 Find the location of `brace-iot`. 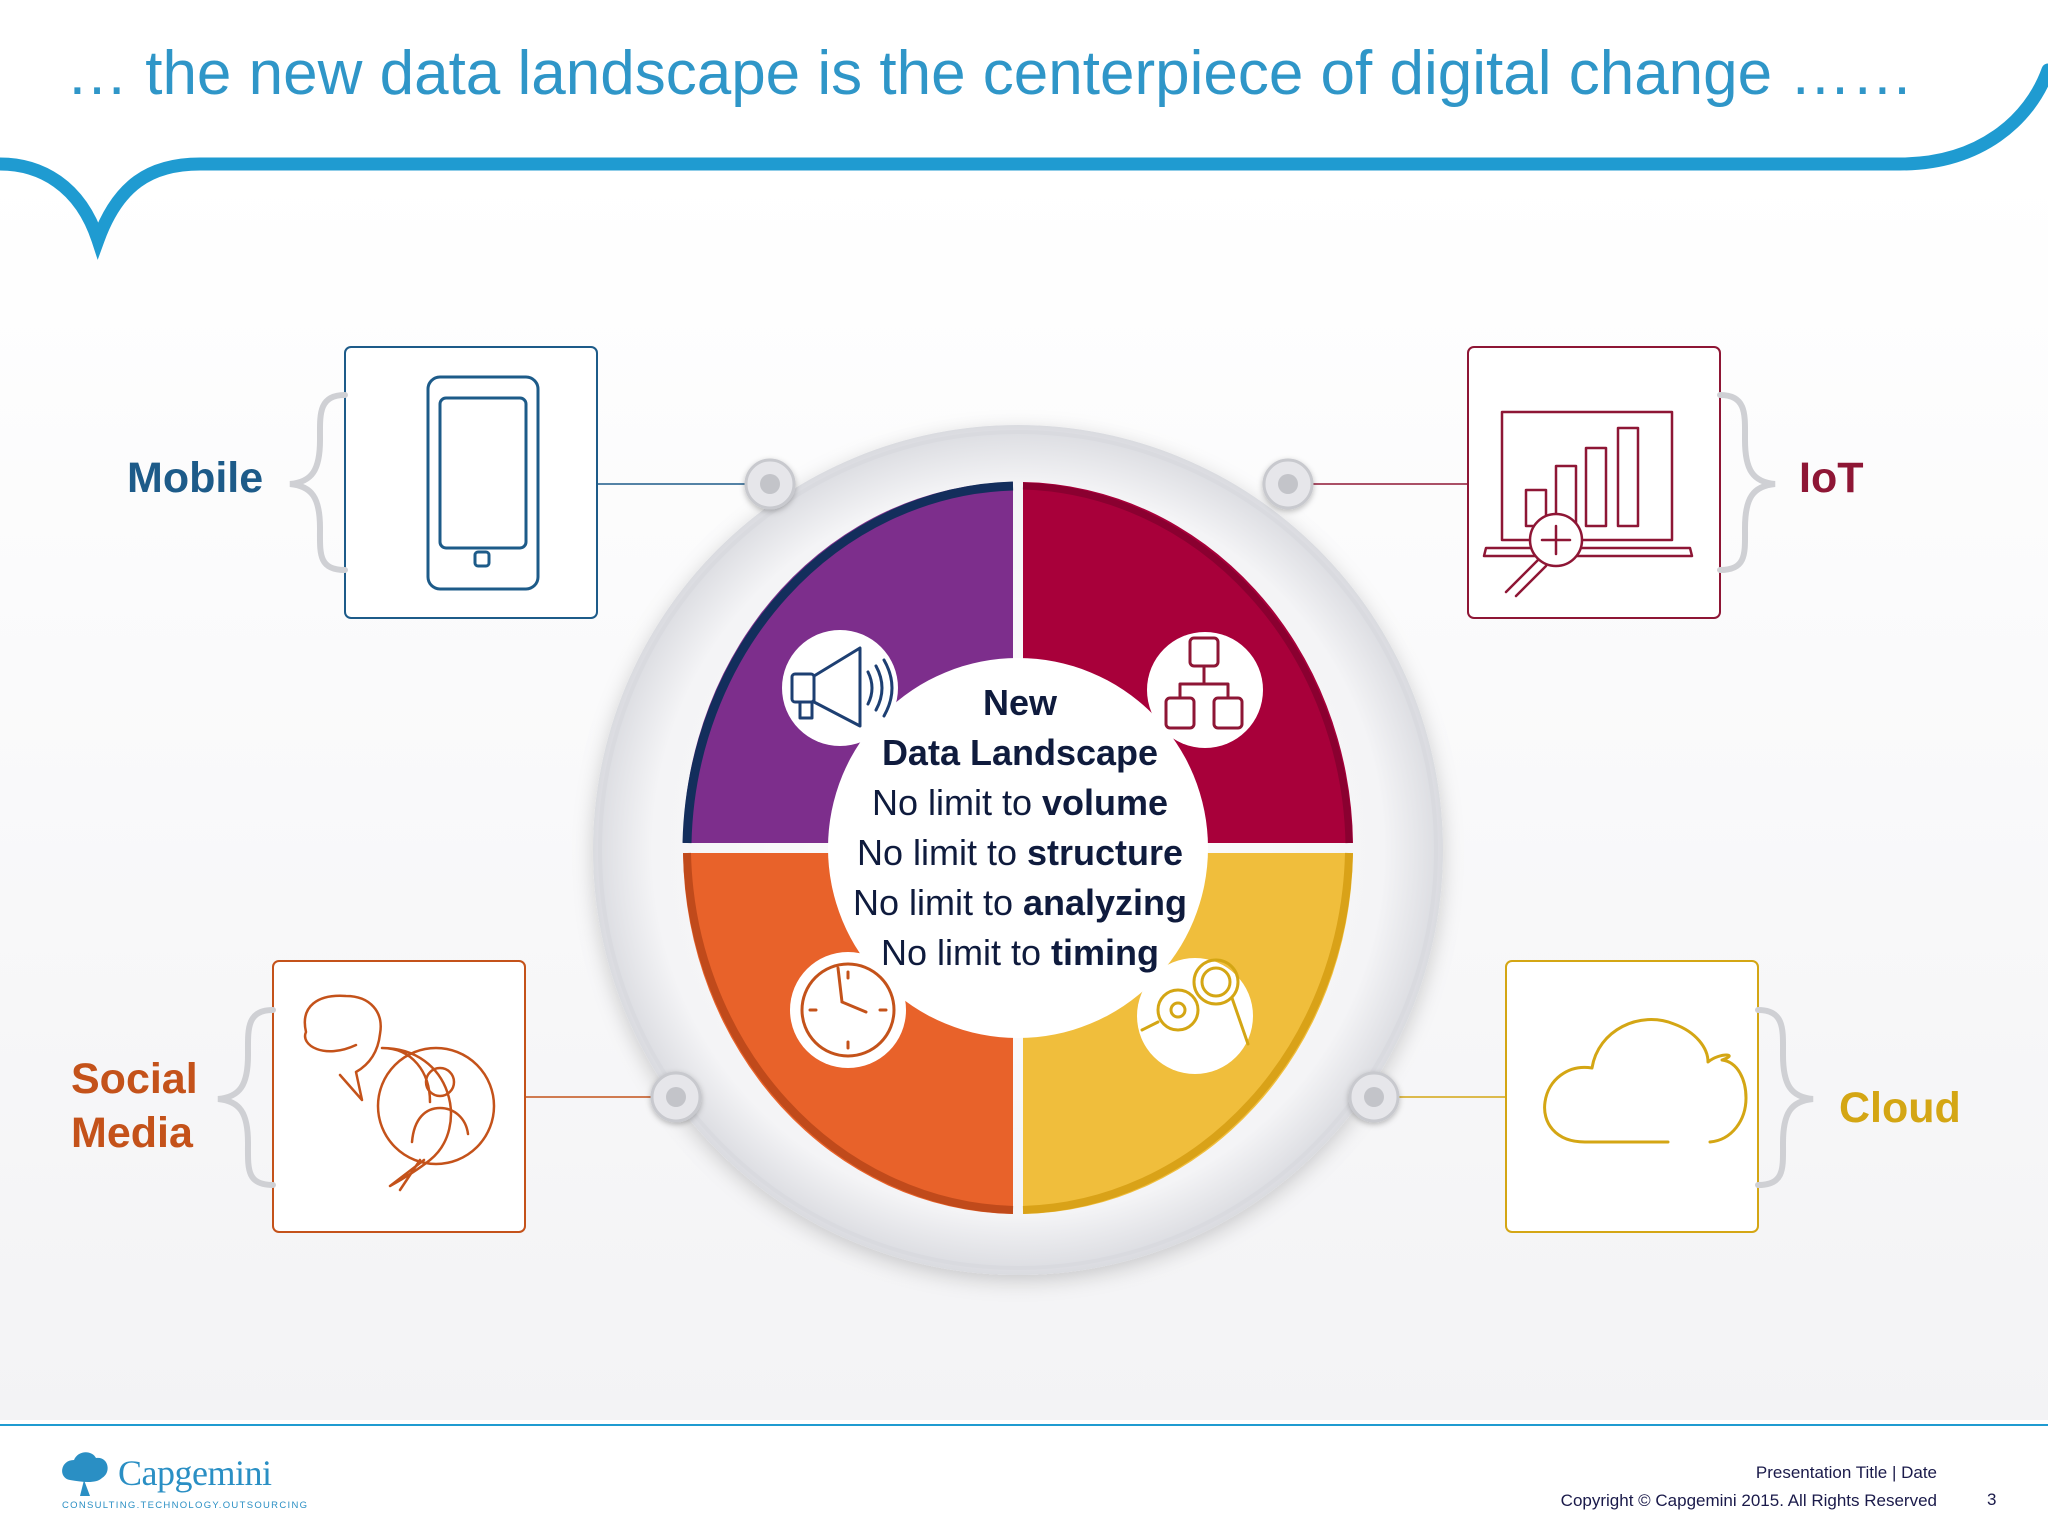

brace-iot is located at coordinates (1746, 482).